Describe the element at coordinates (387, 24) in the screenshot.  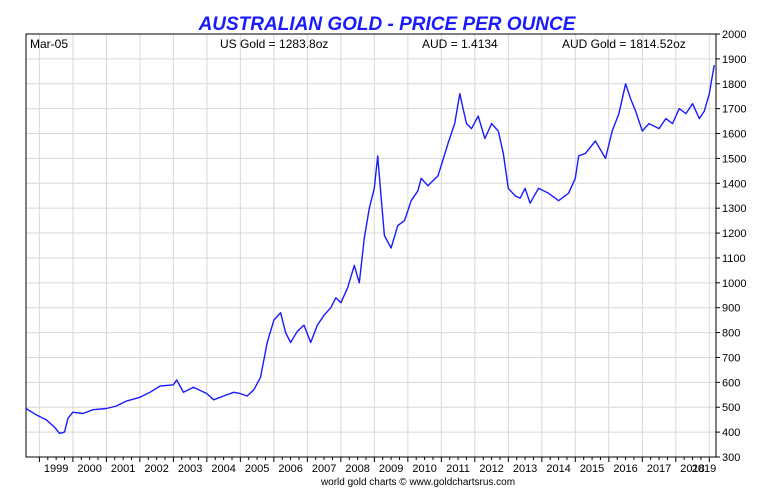
I see `chart-title: AUSTRALIAN GOLD - PRICE PER OUNCE` at that location.